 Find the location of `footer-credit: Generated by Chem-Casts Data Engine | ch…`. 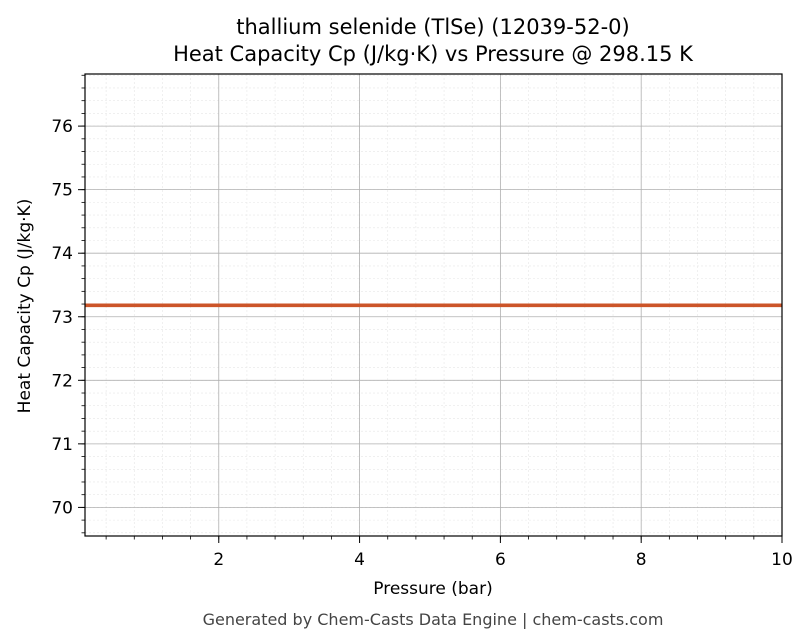

footer-credit: Generated by Chem-Casts Data Engine | ch… is located at coordinates (433, 619).